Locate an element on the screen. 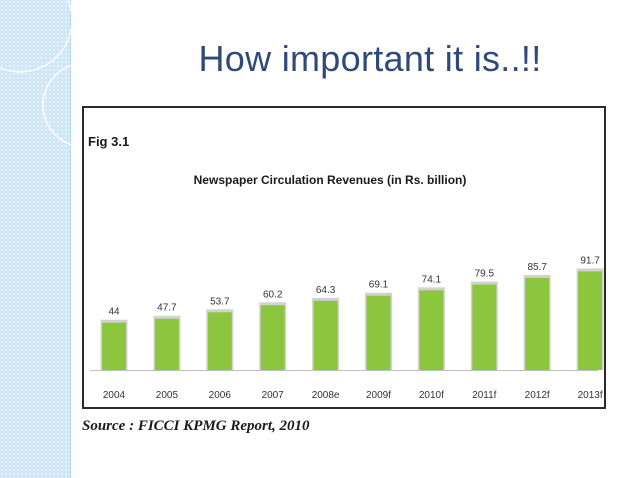 This screenshot has width=638, height=478. bar-2013f is located at coordinates (590, 320).